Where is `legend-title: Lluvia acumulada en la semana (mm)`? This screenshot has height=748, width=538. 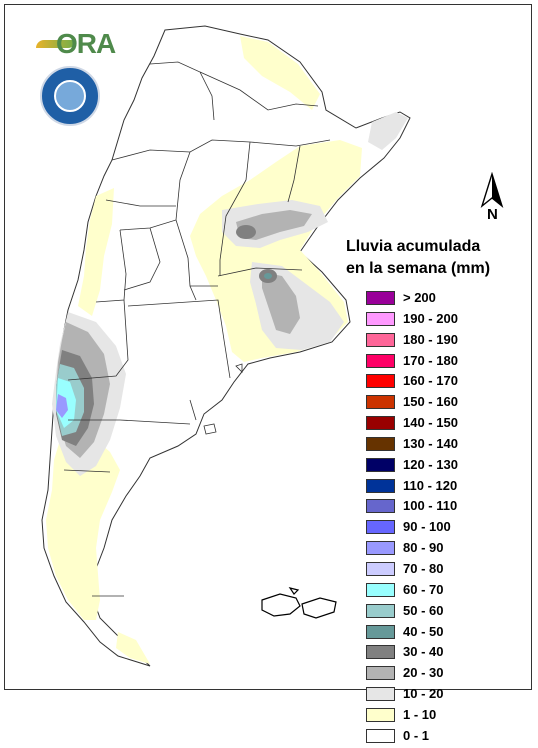
legend-title: Lluvia acumulada en la semana (mm) is located at coordinates (418, 258).